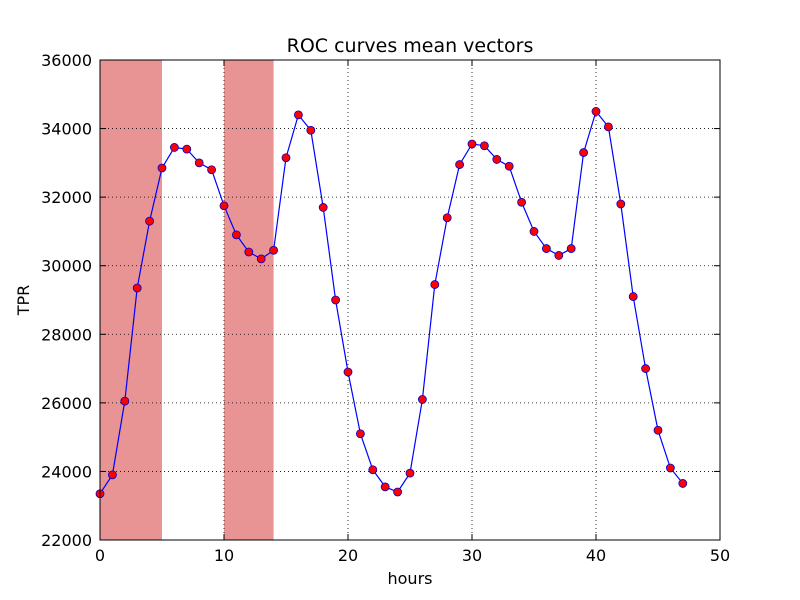 Image resolution: width=800 pixels, height=600 pixels. Describe the element at coordinates (720, 555) in the screenshot. I see `x-tick-label: 50` at that location.